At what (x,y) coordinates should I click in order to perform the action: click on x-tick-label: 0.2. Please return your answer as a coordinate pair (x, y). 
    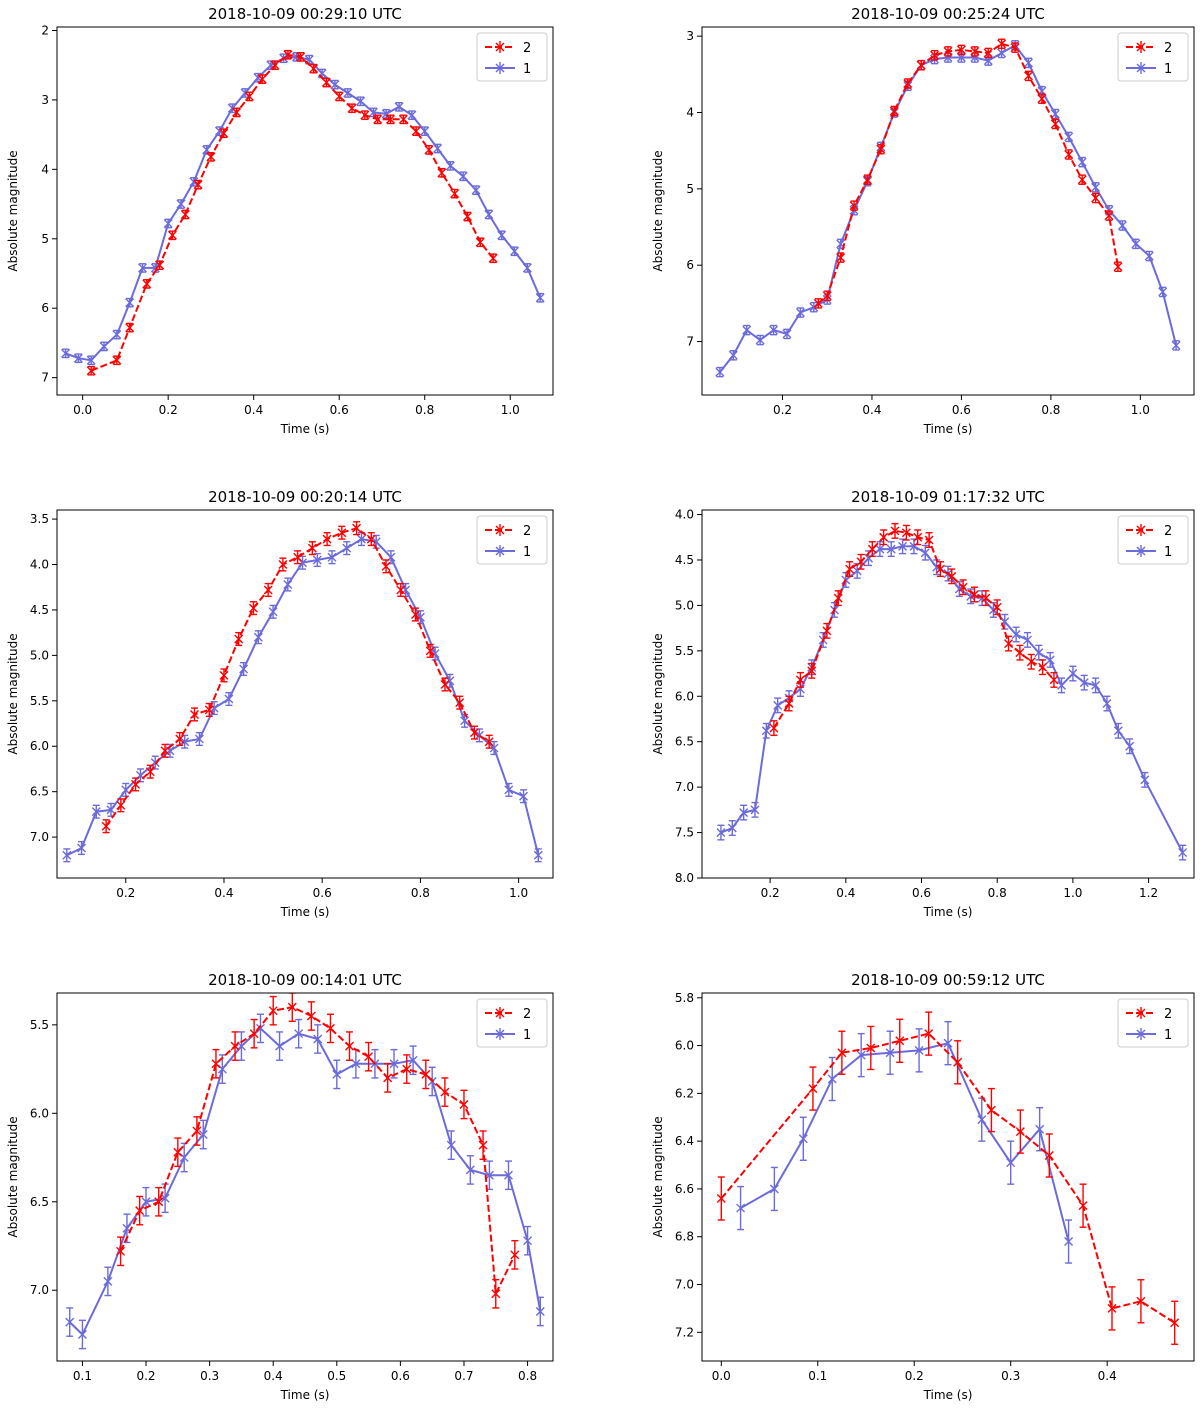
    Looking at the image, I should click on (168, 410).